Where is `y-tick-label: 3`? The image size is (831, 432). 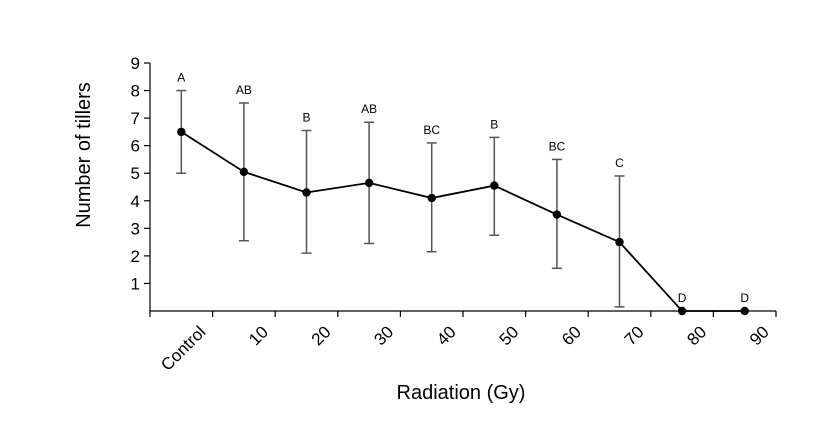 y-tick-label: 3 is located at coordinates (135, 228).